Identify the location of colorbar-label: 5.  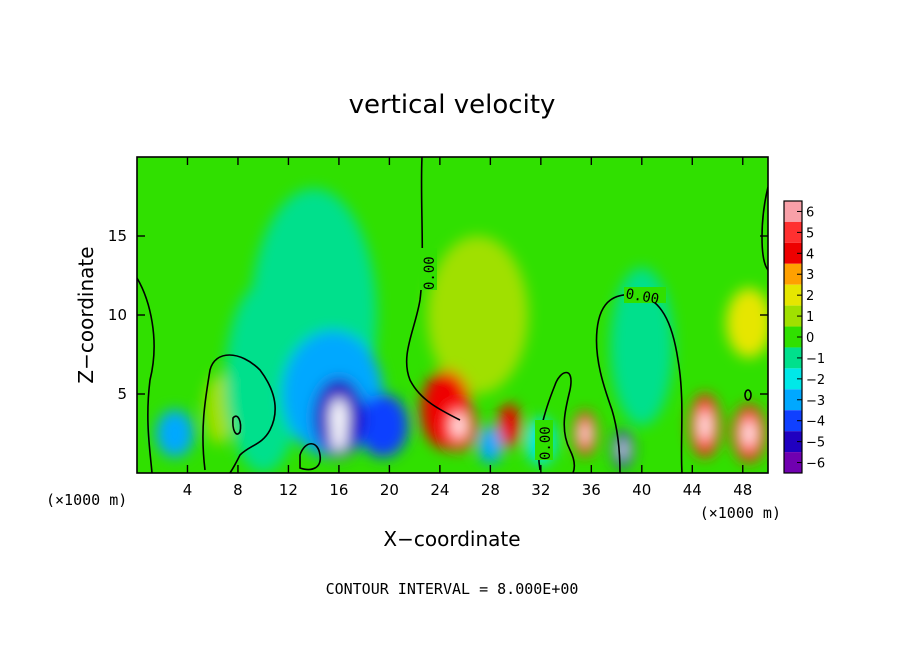
(810, 233).